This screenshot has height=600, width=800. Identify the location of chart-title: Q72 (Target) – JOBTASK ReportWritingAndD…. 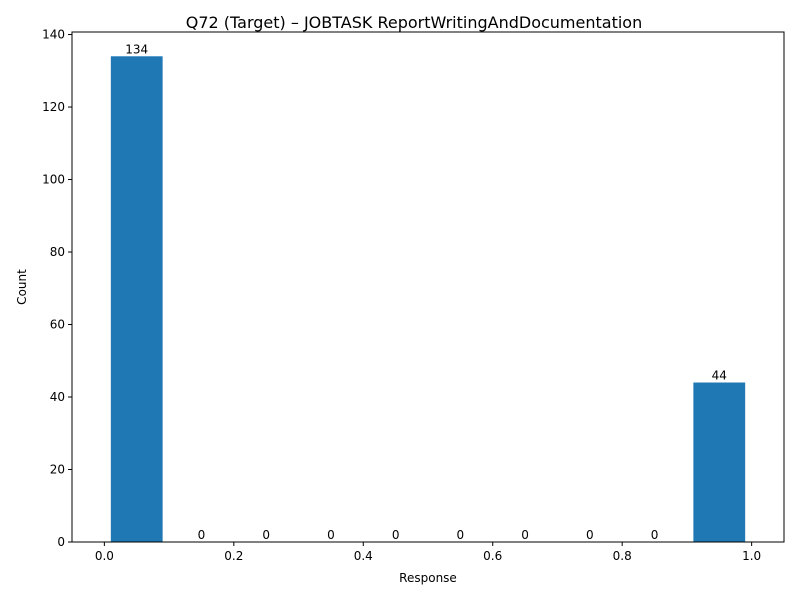
(414, 22).